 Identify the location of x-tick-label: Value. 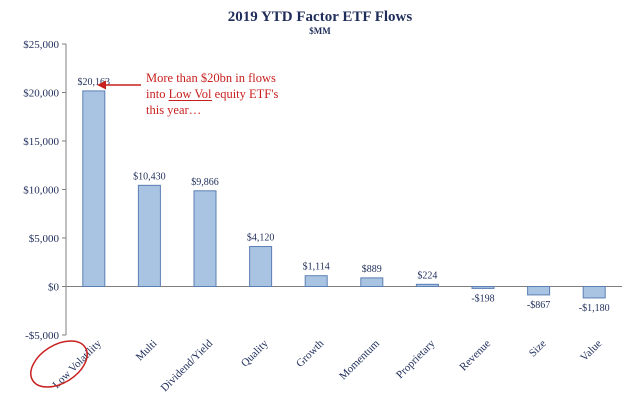
(591, 351).